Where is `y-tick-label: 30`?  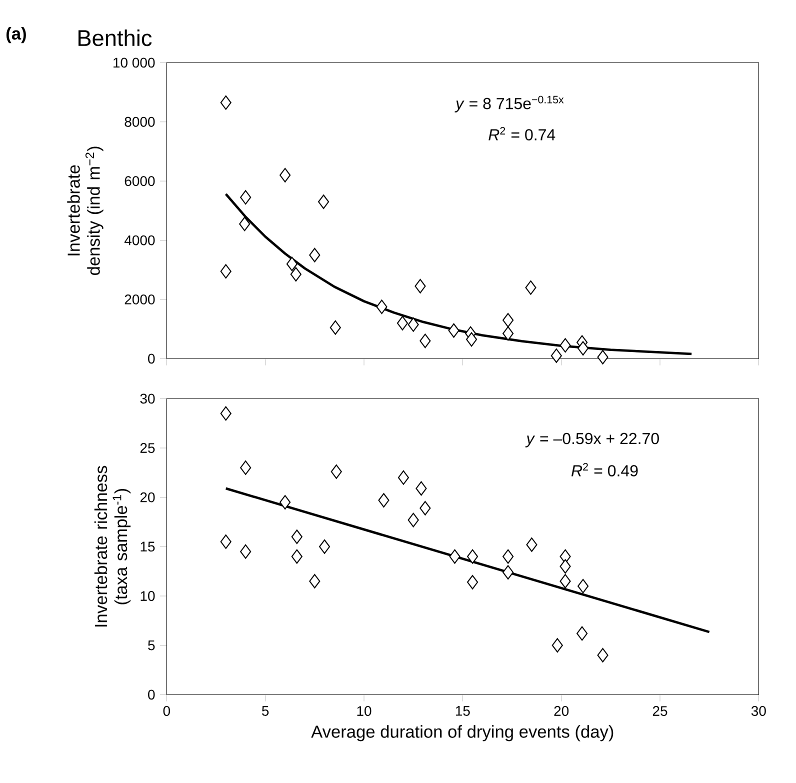
y-tick-label: 30 is located at coordinates (147, 399).